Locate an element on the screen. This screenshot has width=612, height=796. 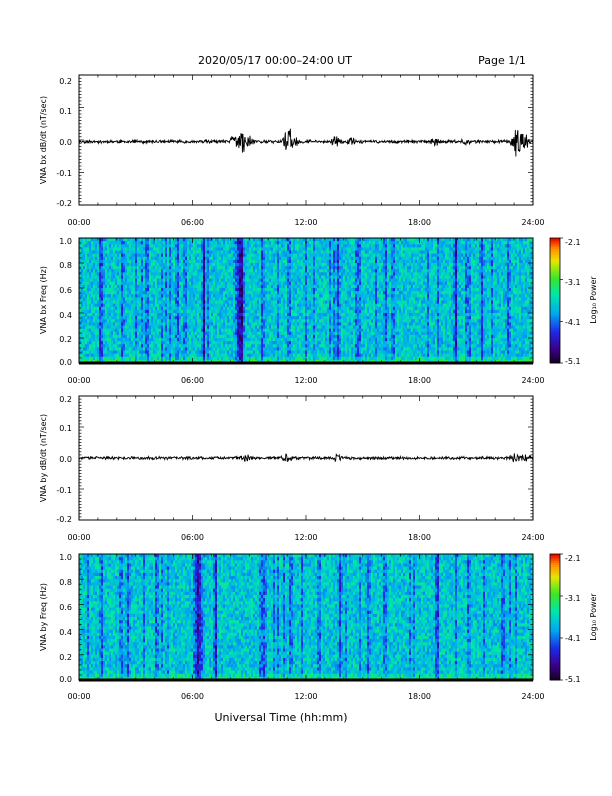
trace-group is located at coordinates (306, 143).